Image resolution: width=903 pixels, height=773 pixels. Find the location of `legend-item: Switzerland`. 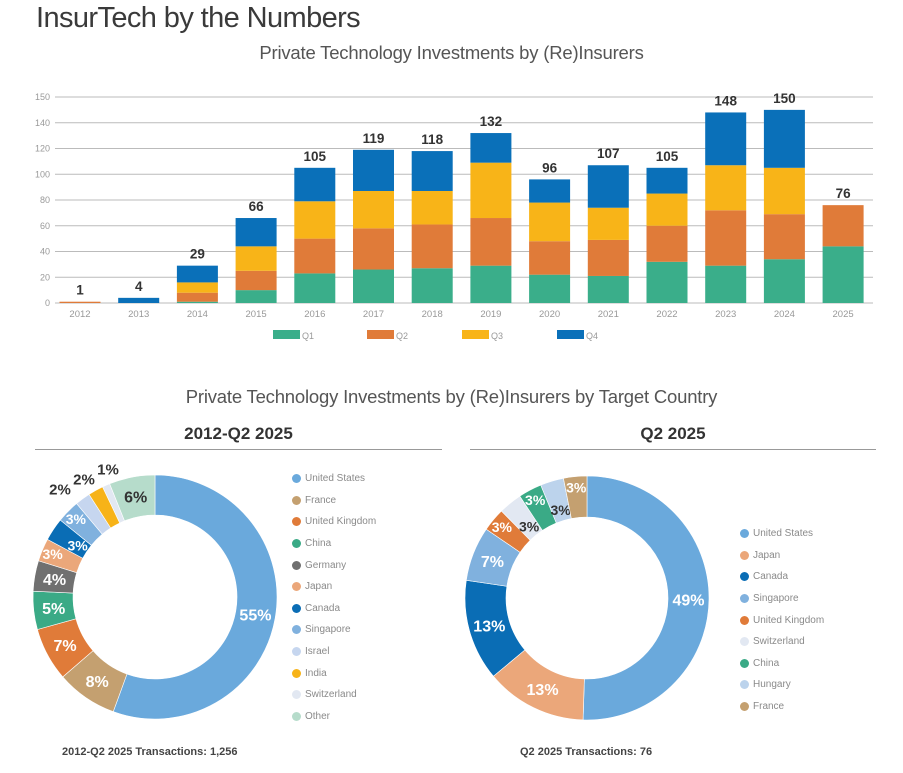

legend-item: Switzerland is located at coordinates (334, 695).